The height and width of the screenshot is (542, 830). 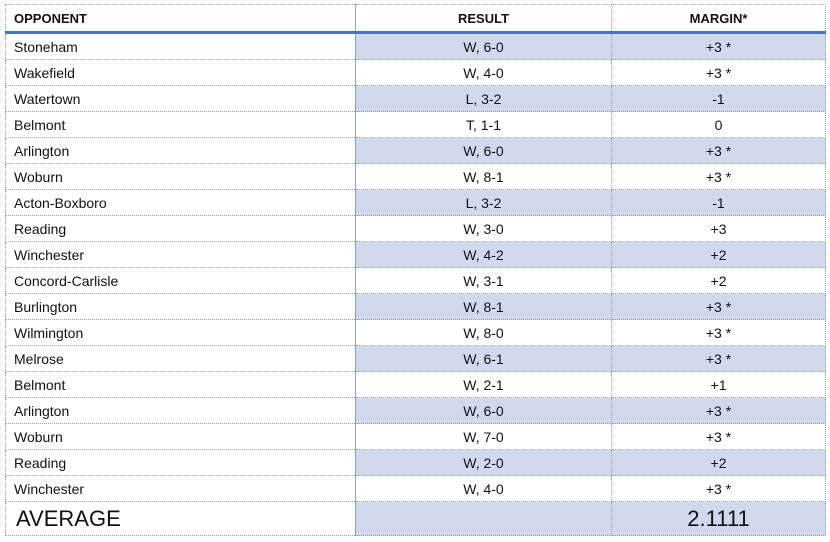 I want to click on footer-cell, so click(x=483, y=518).